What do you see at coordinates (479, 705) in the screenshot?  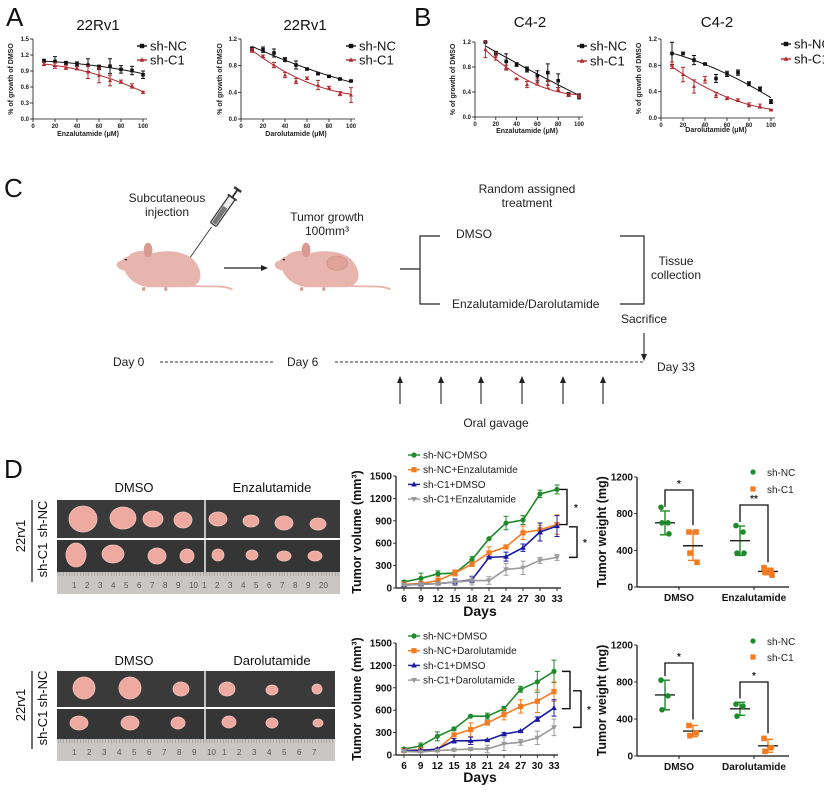 I see `series-sh-nc-dmso` at bounding box center [479, 705].